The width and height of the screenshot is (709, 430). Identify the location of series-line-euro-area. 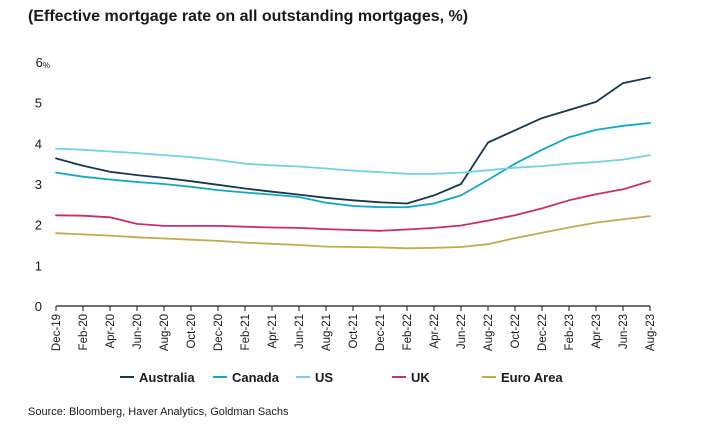
(353, 232).